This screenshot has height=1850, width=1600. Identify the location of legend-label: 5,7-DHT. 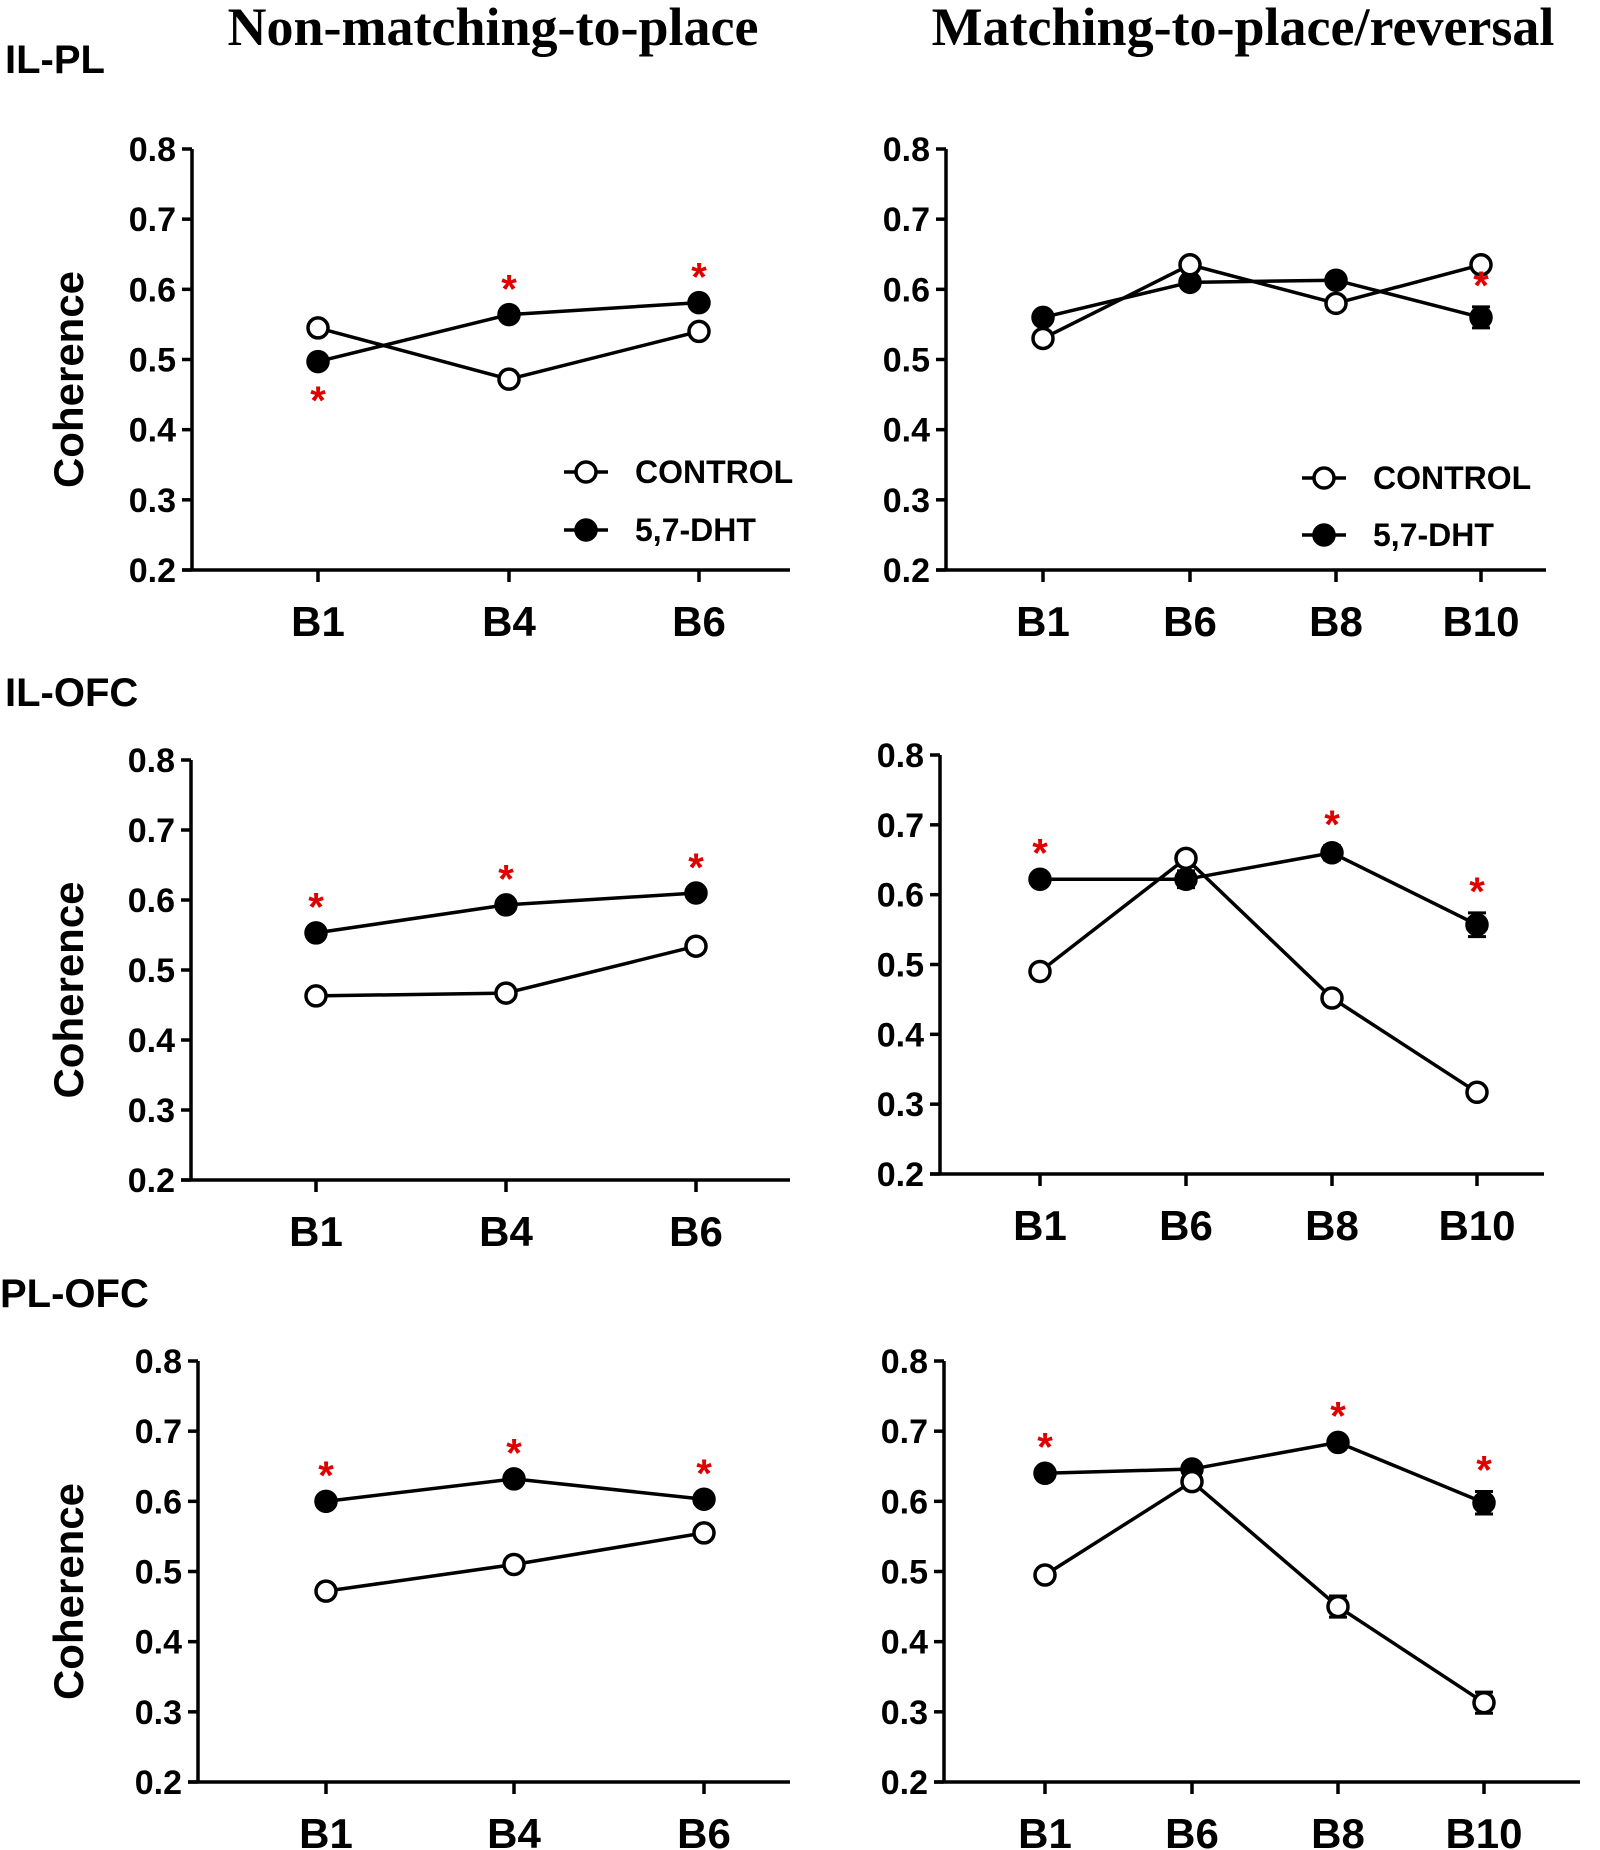
(1433, 535).